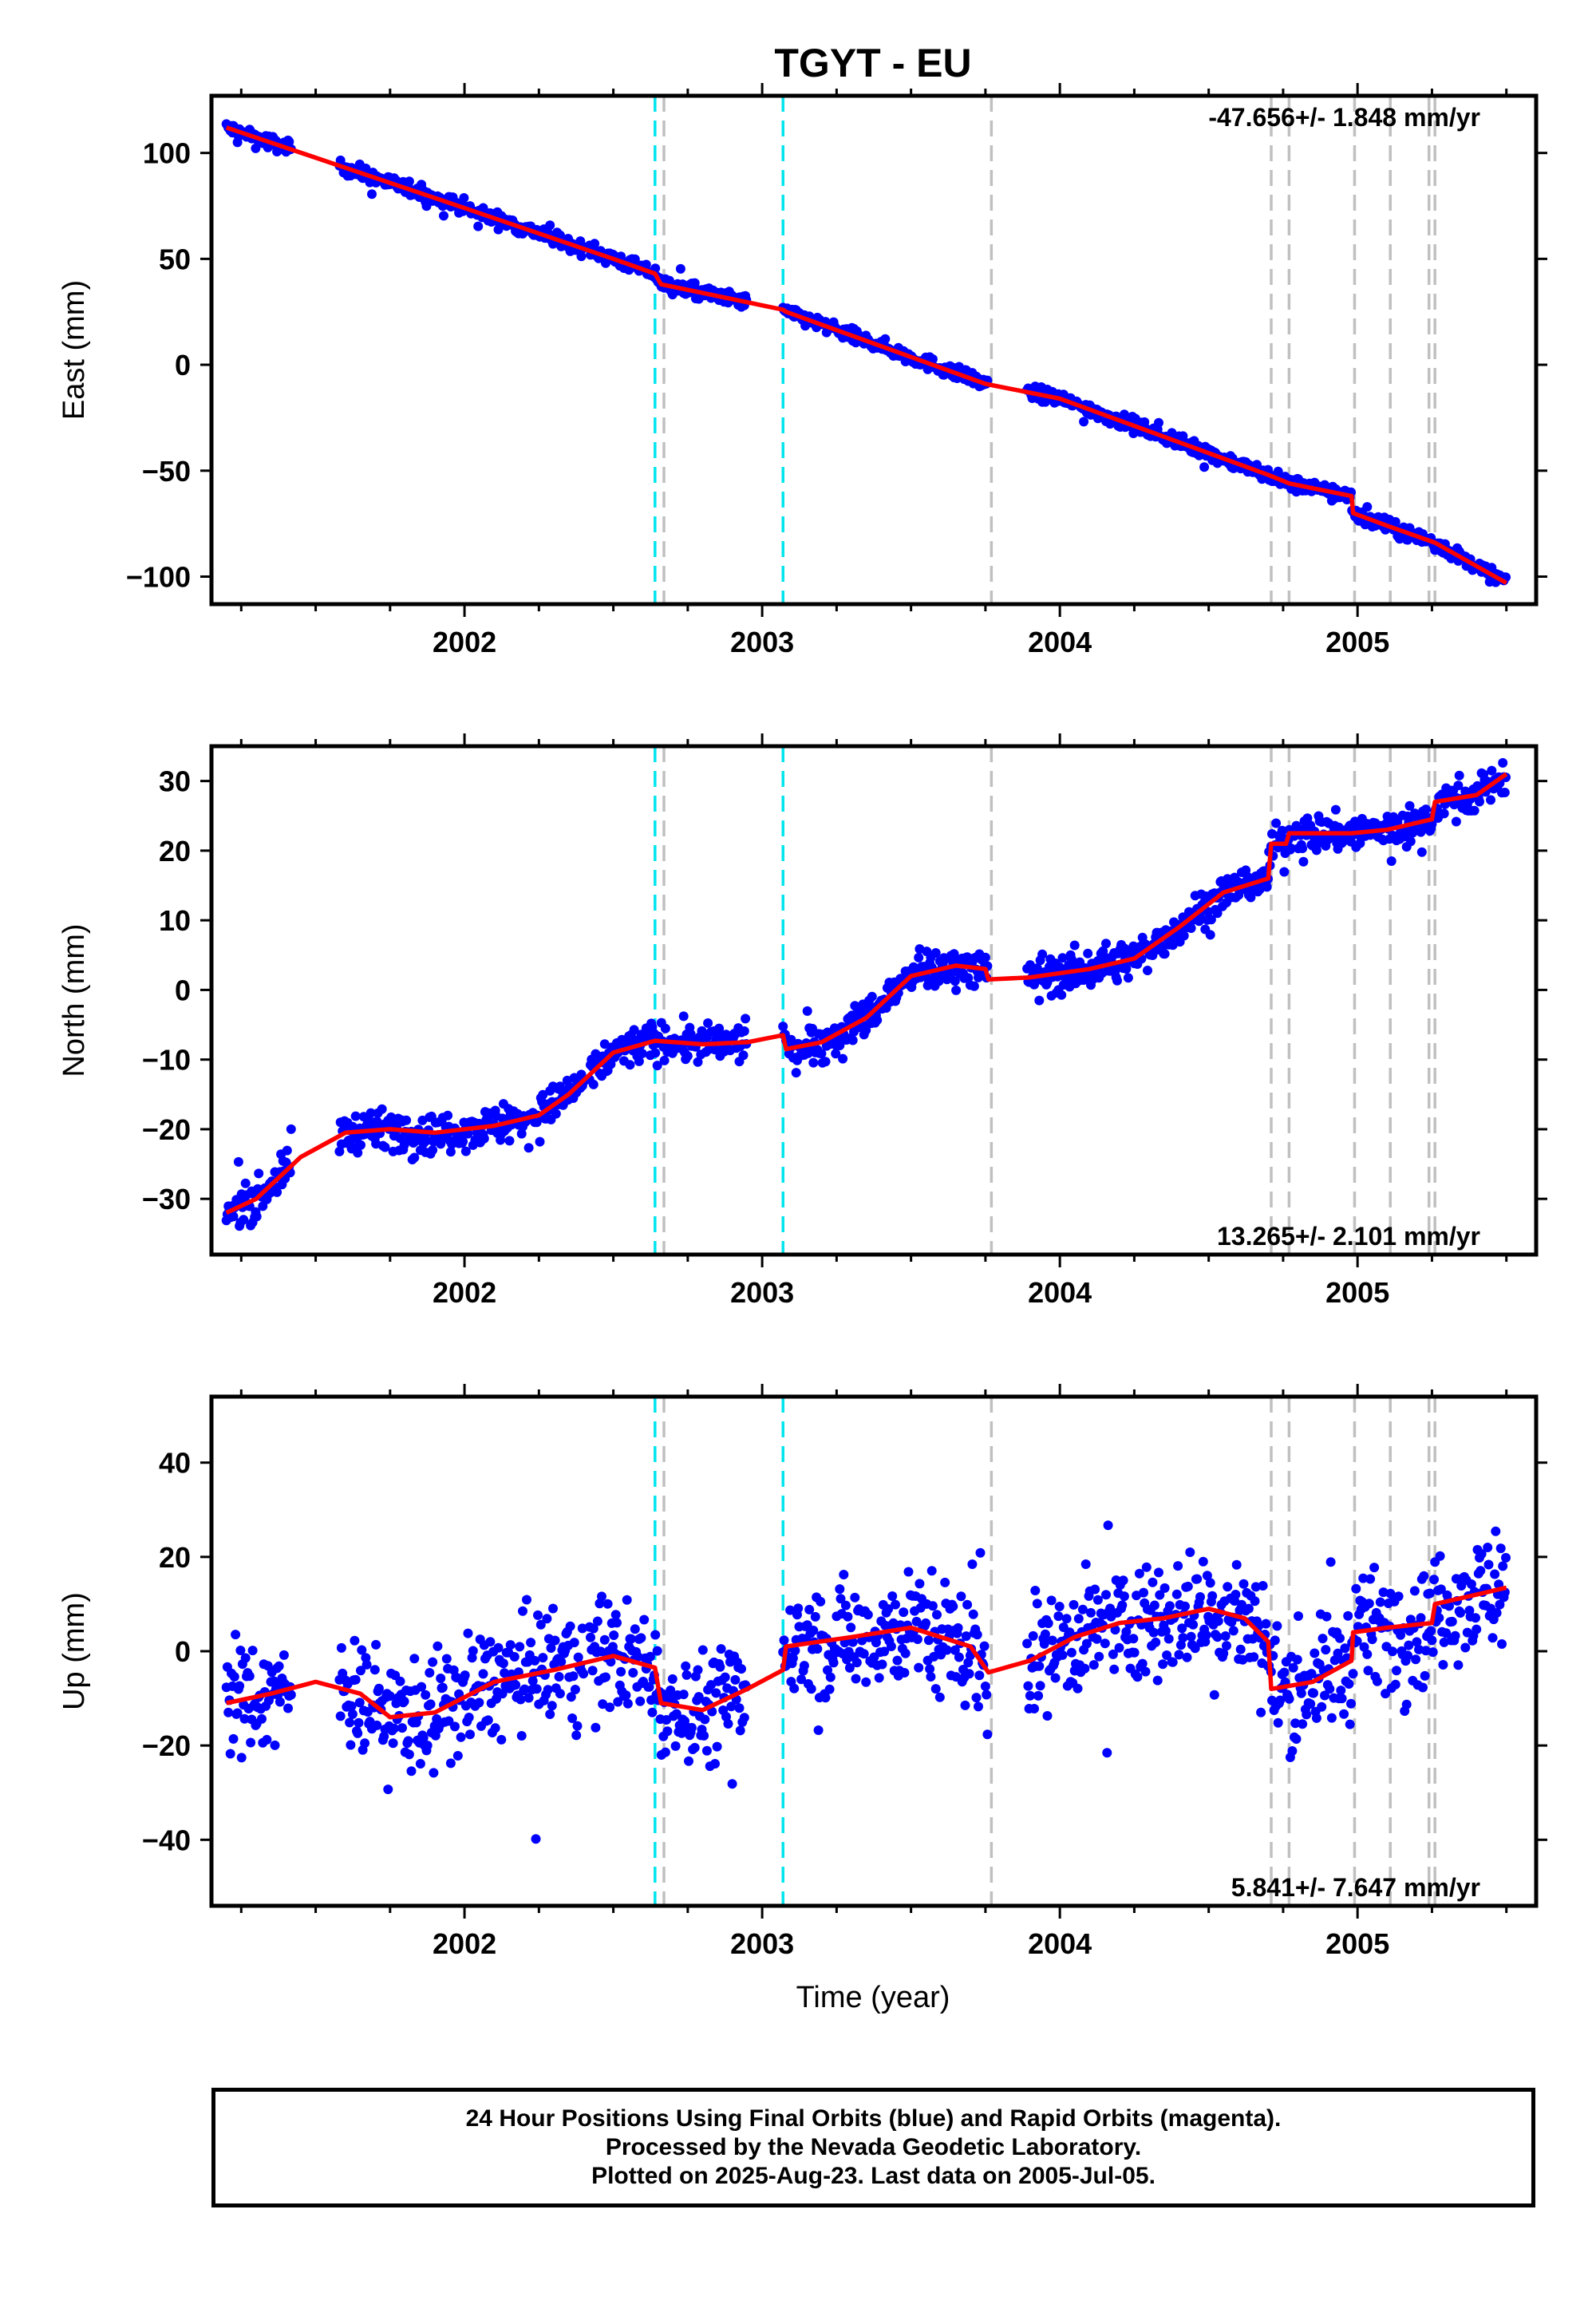  What do you see at coordinates (866, 1653) in the screenshot?
I see `up-model-line` at bounding box center [866, 1653].